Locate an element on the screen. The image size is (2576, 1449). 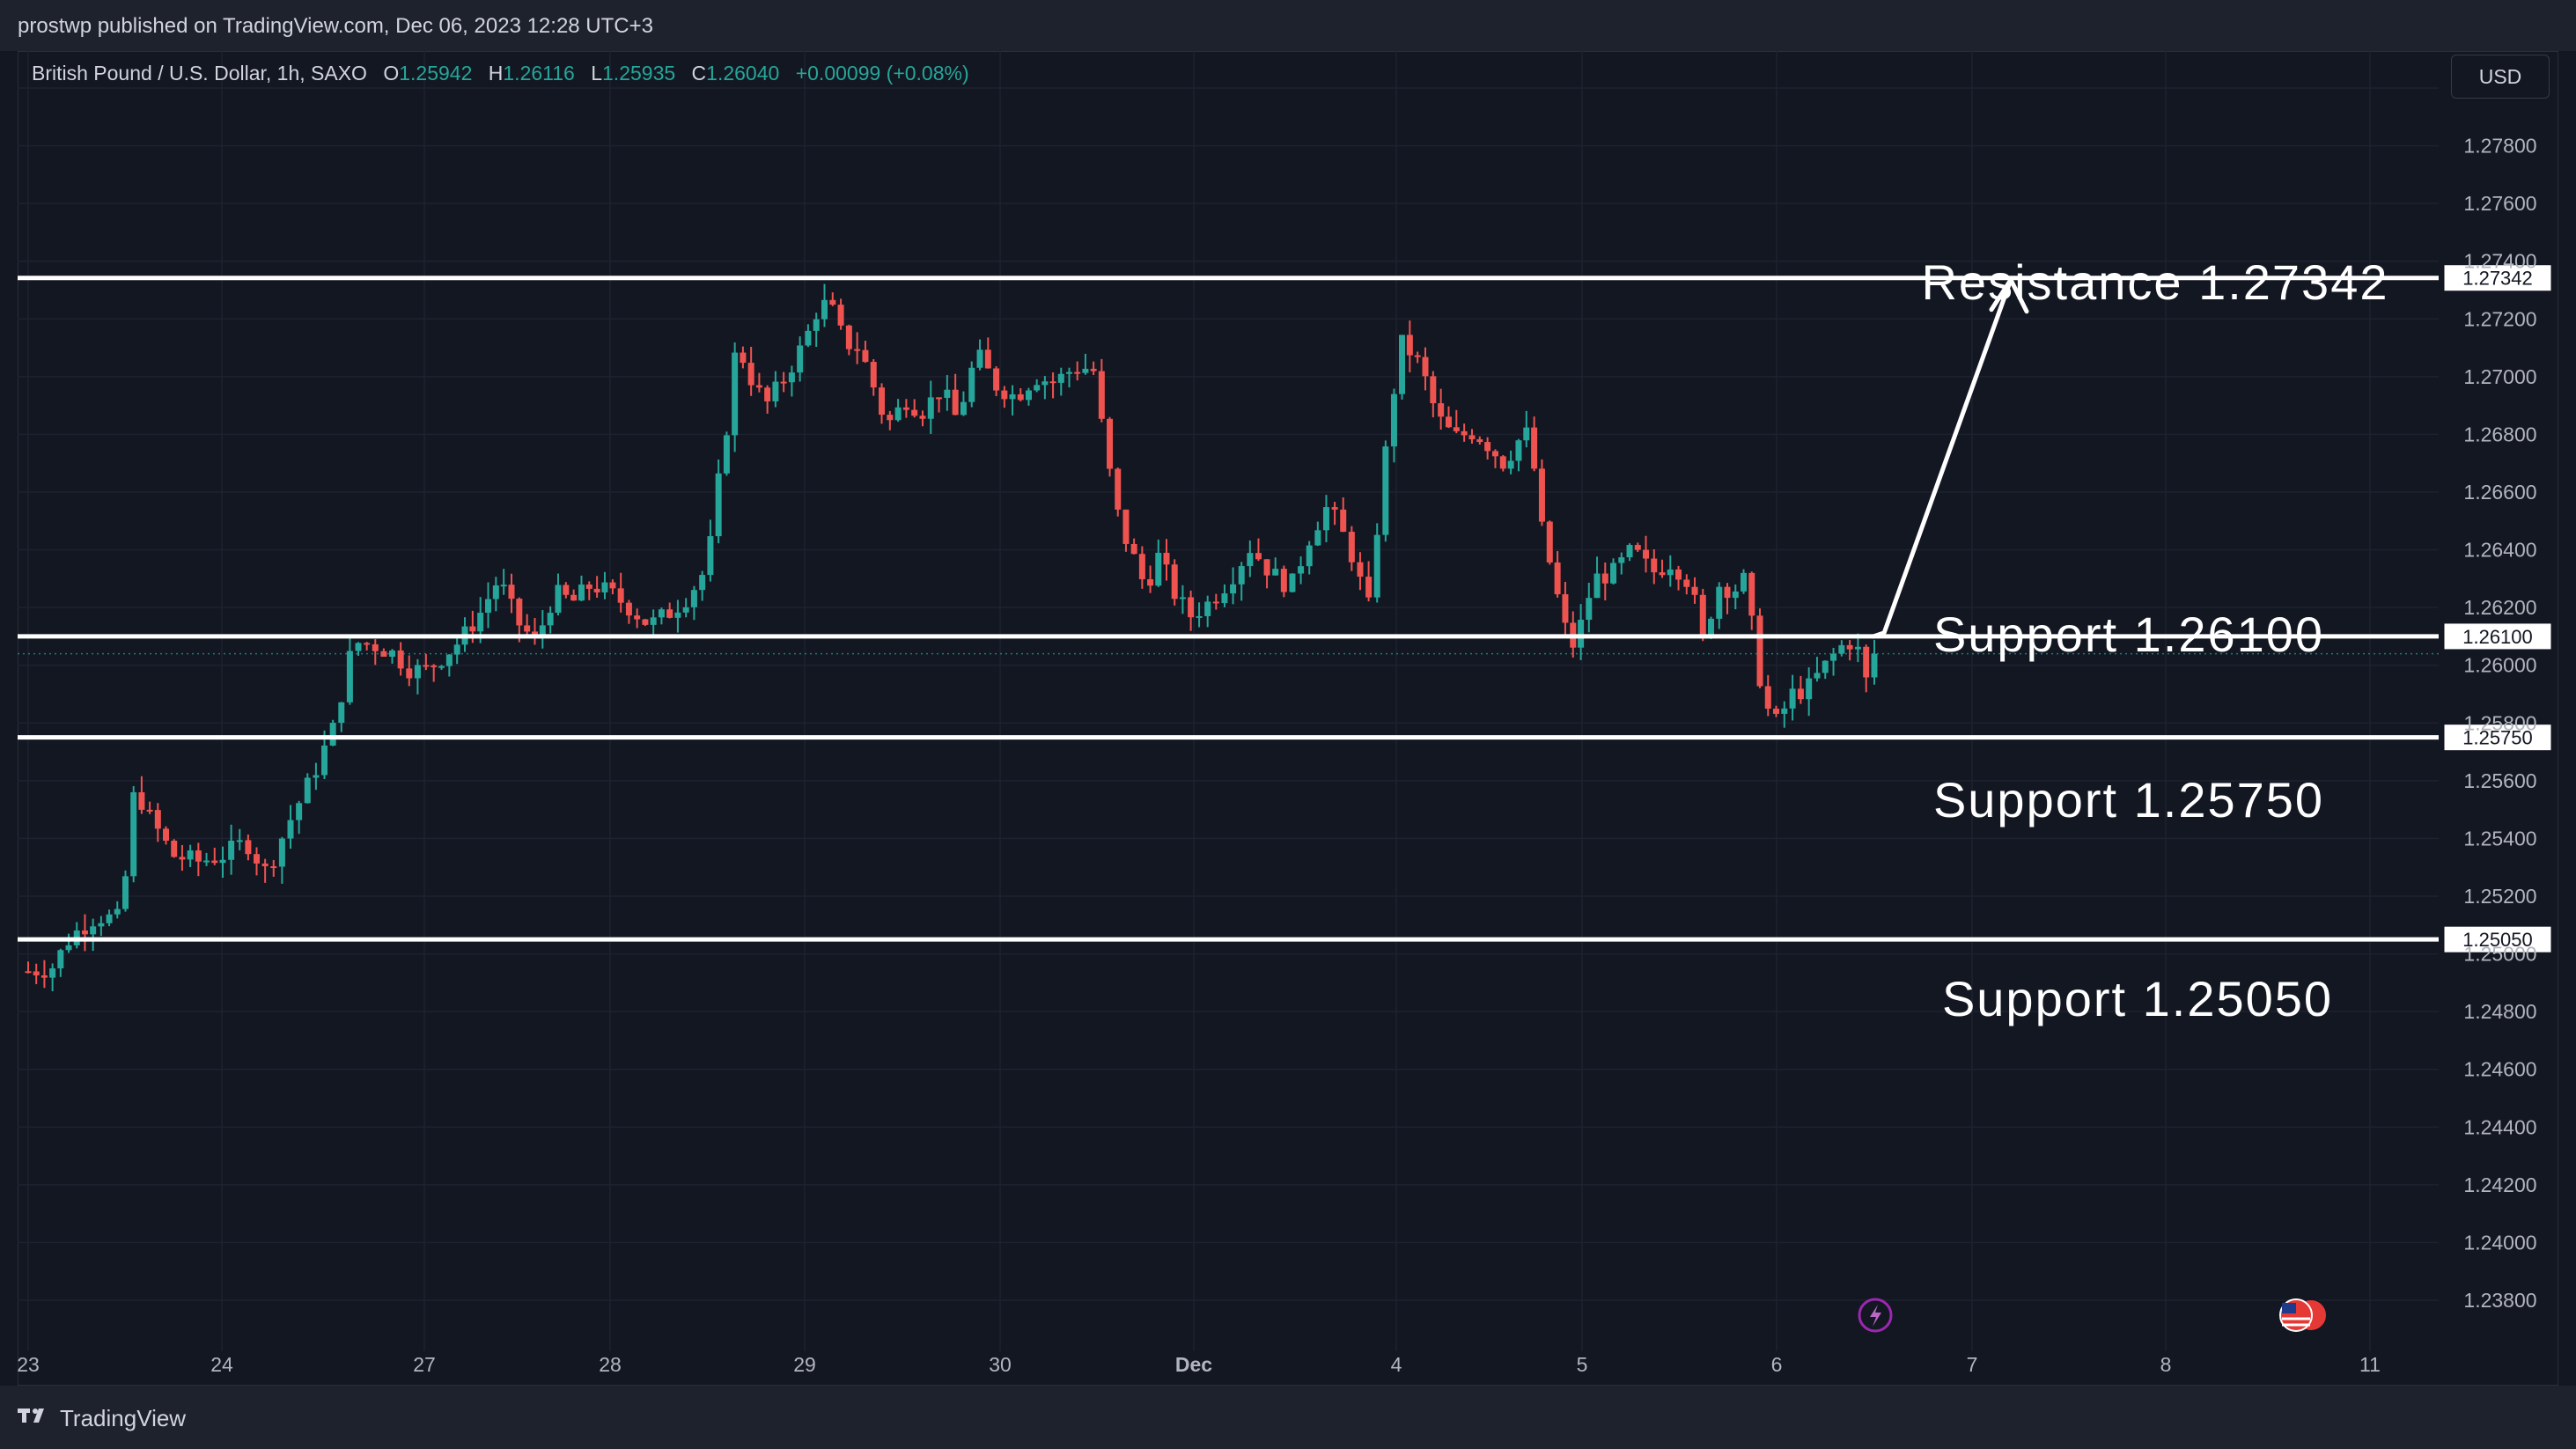
level-price-tag-text: 1.25750 is located at coordinates (2498, 738).